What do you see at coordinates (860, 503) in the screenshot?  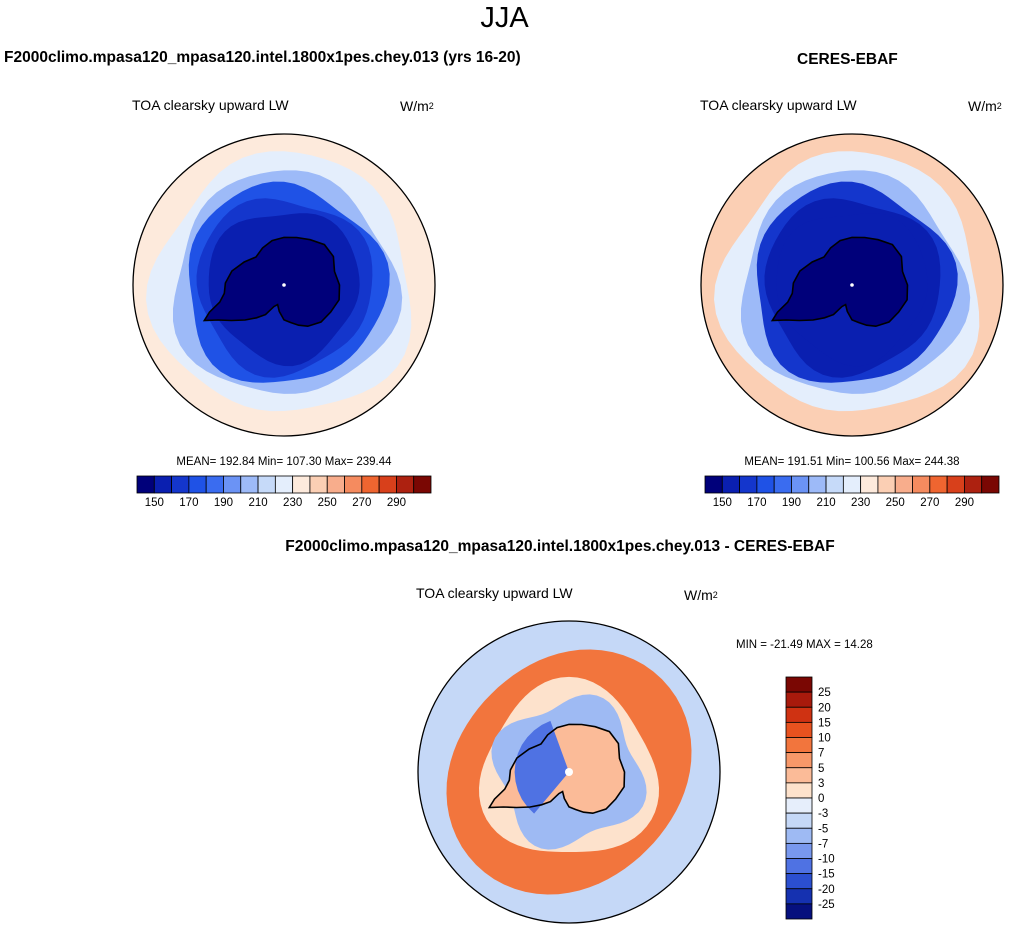 I see `right-colorbar-tick: 230` at bounding box center [860, 503].